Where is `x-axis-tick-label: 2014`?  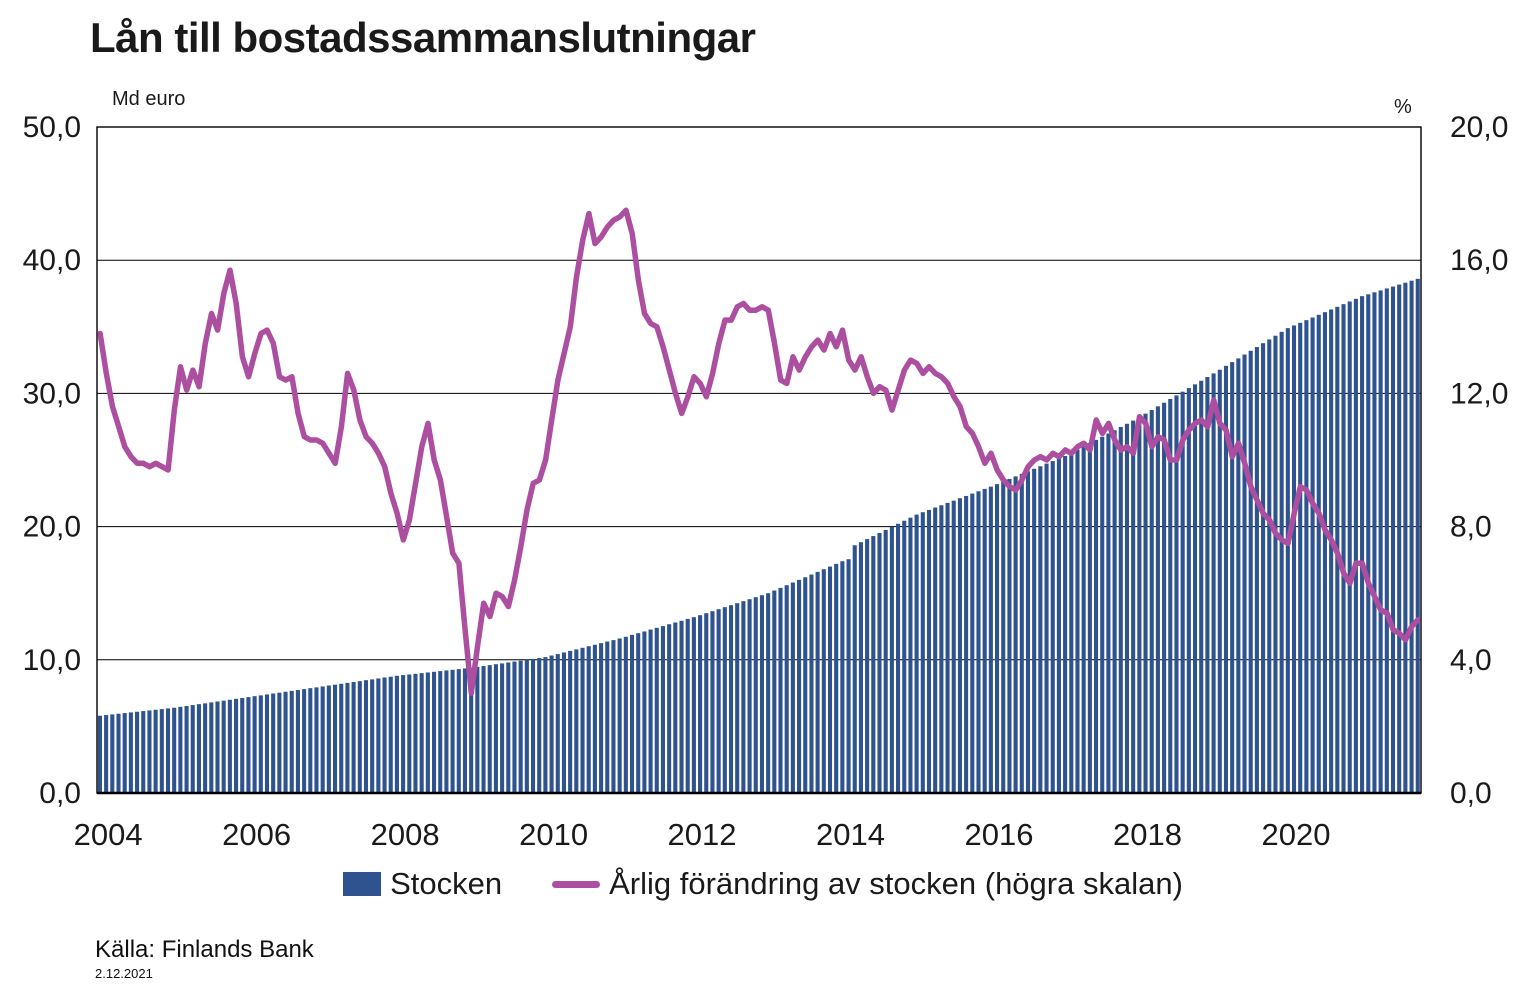 x-axis-tick-label: 2014 is located at coordinates (850, 834).